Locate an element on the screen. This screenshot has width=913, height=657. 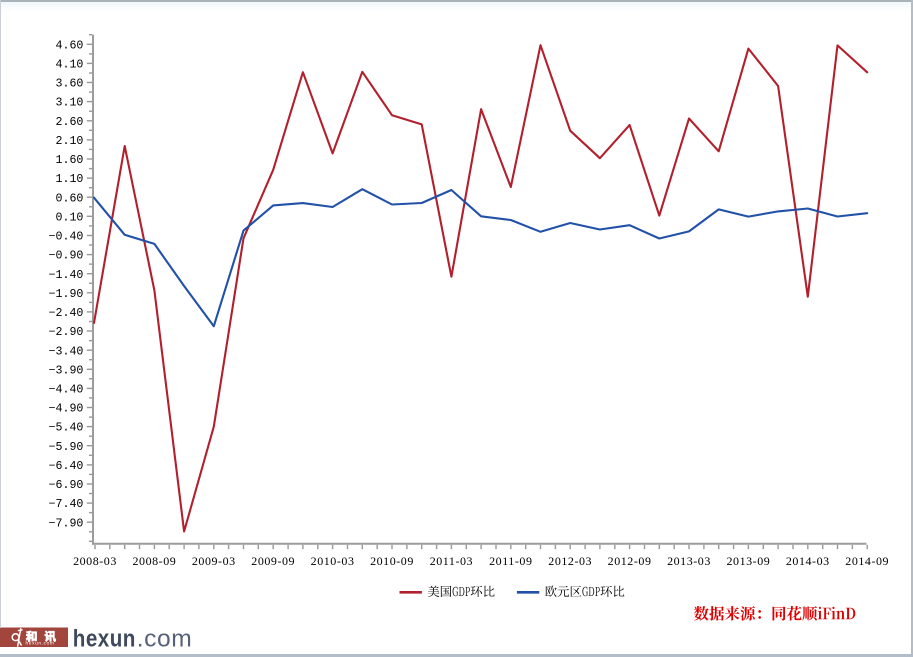
svg-text: 2008-03 is located at coordinates (95, 561).